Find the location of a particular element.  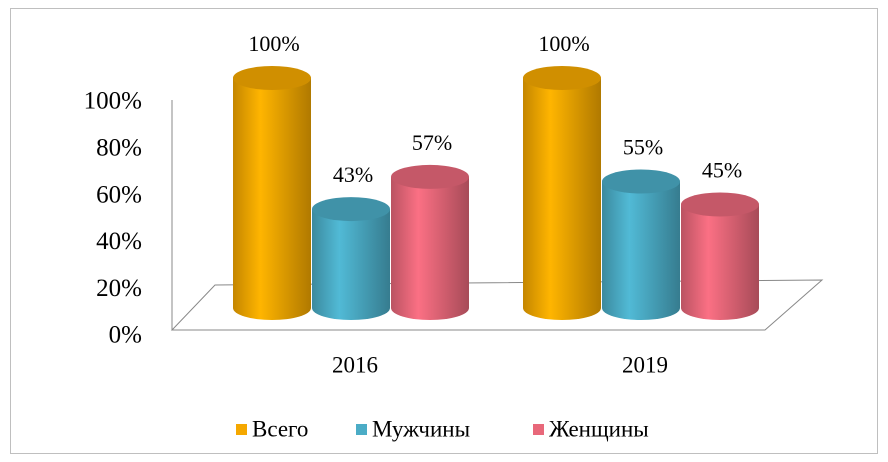

legend-label: Женщины is located at coordinates (599, 428).